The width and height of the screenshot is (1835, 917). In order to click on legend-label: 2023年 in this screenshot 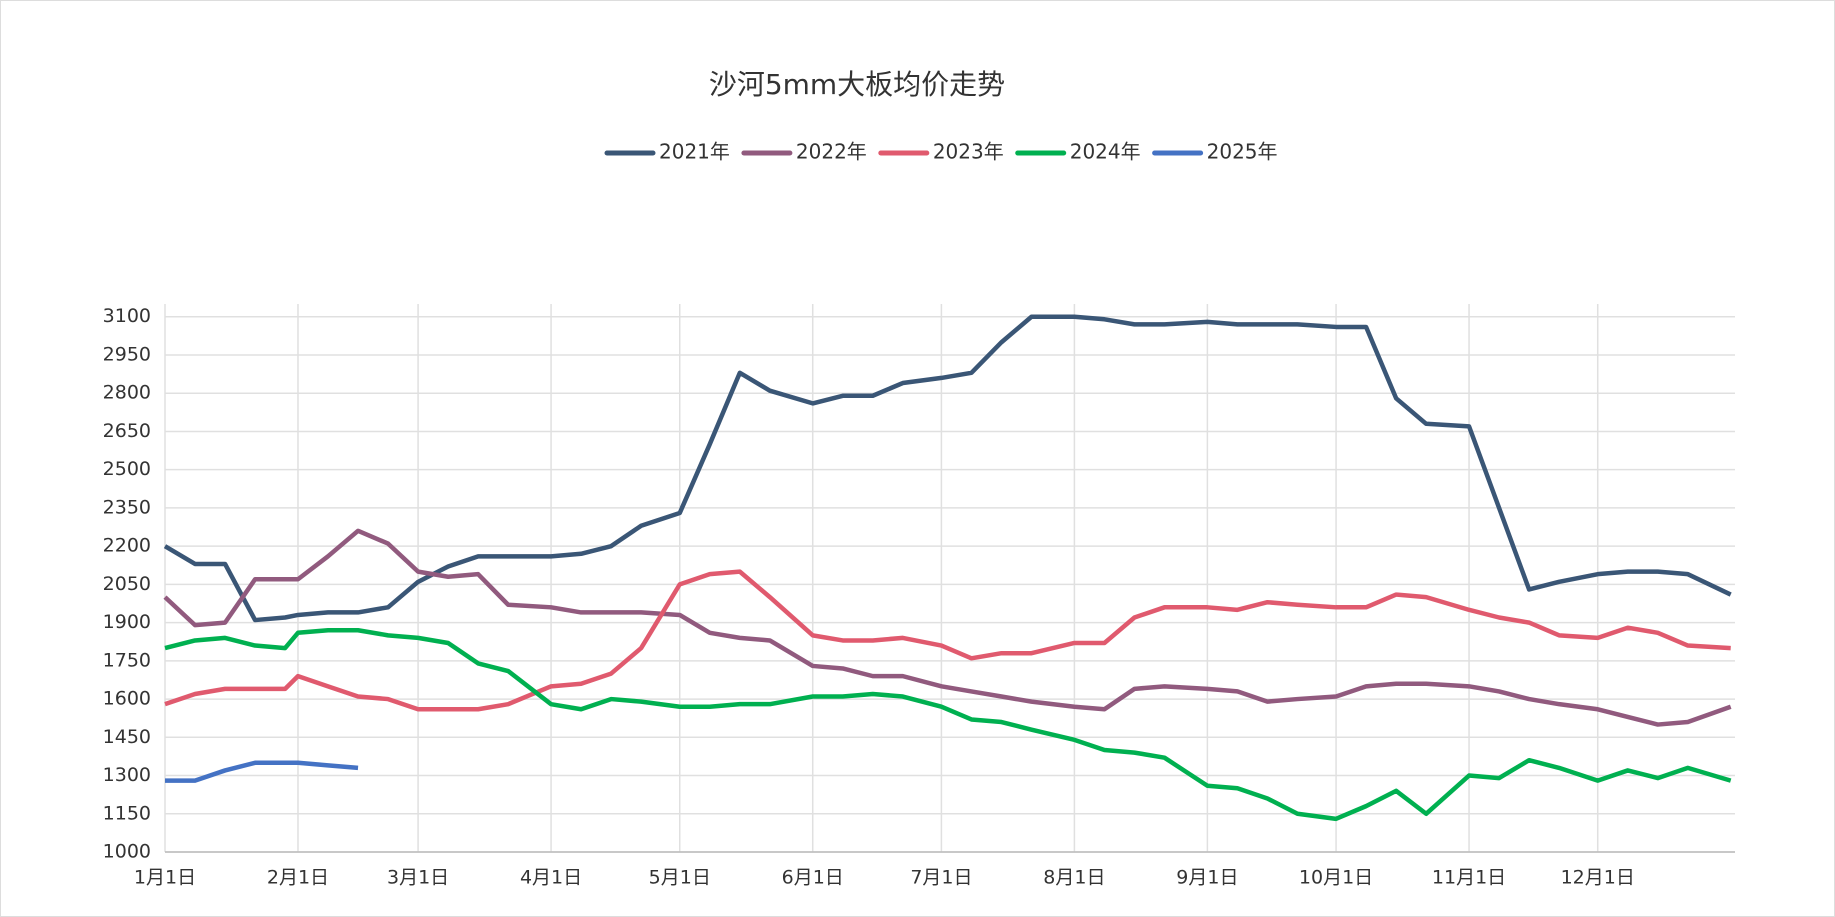, I will do `click(968, 152)`.